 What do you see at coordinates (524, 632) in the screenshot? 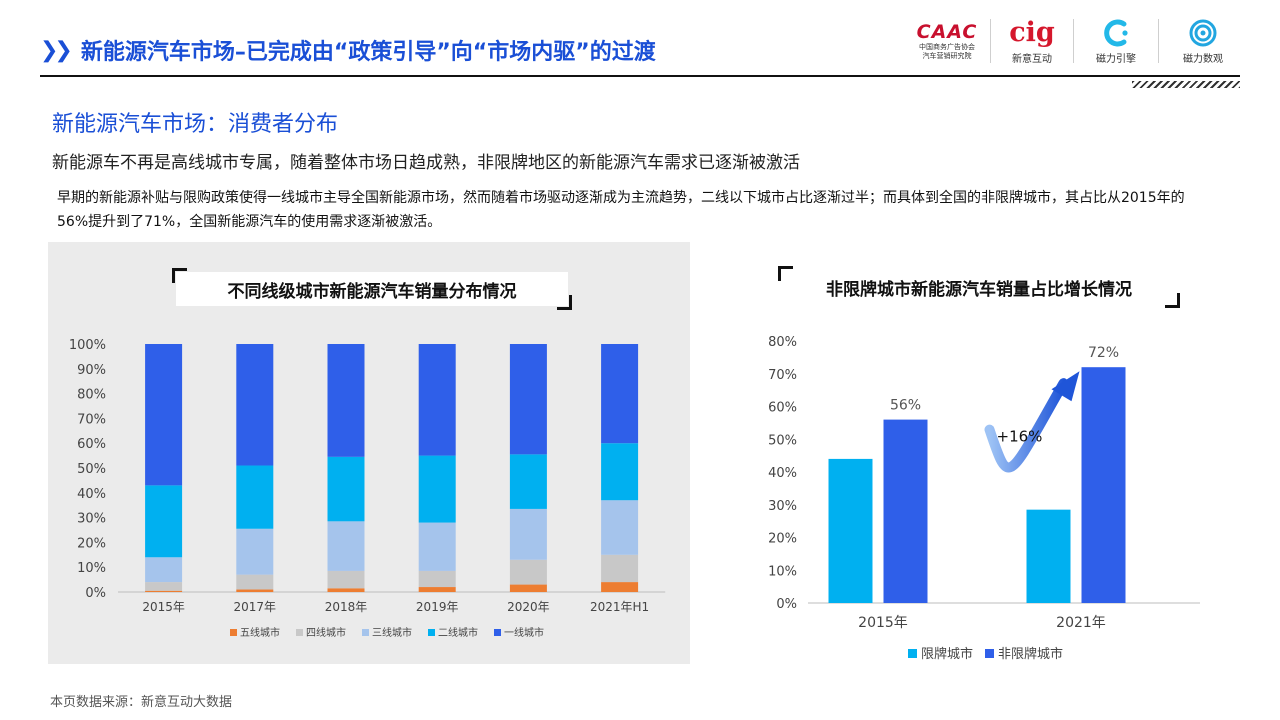
I see `legend-label: 一线城市` at bounding box center [524, 632].